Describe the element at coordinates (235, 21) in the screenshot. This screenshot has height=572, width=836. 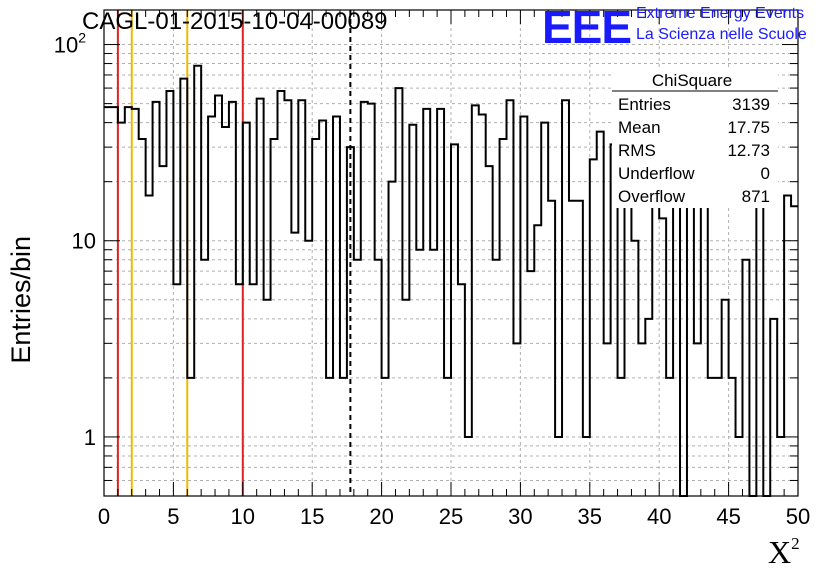
I see `chart-title: CAGL-01-2015-10-04-00089` at that location.